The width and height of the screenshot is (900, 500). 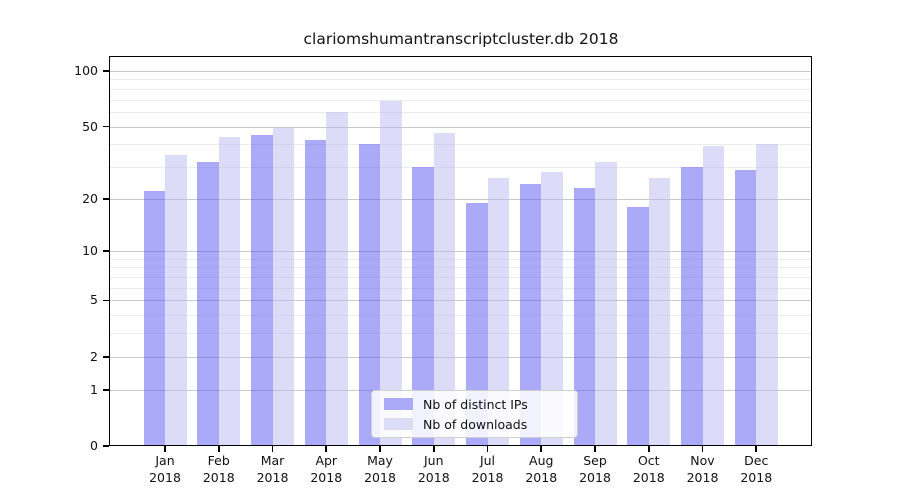 What do you see at coordinates (433, 469) in the screenshot?
I see `x-tick-label: Jun 2018` at bounding box center [433, 469].